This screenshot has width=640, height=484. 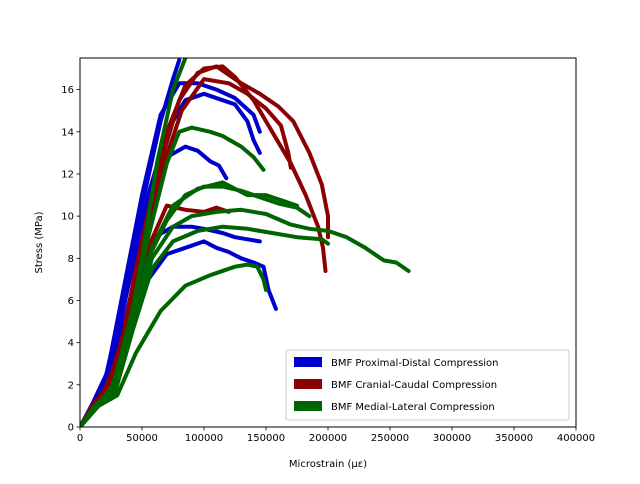 What do you see at coordinates (71, 428) in the screenshot?
I see `y-tick-label: 0` at bounding box center [71, 428].